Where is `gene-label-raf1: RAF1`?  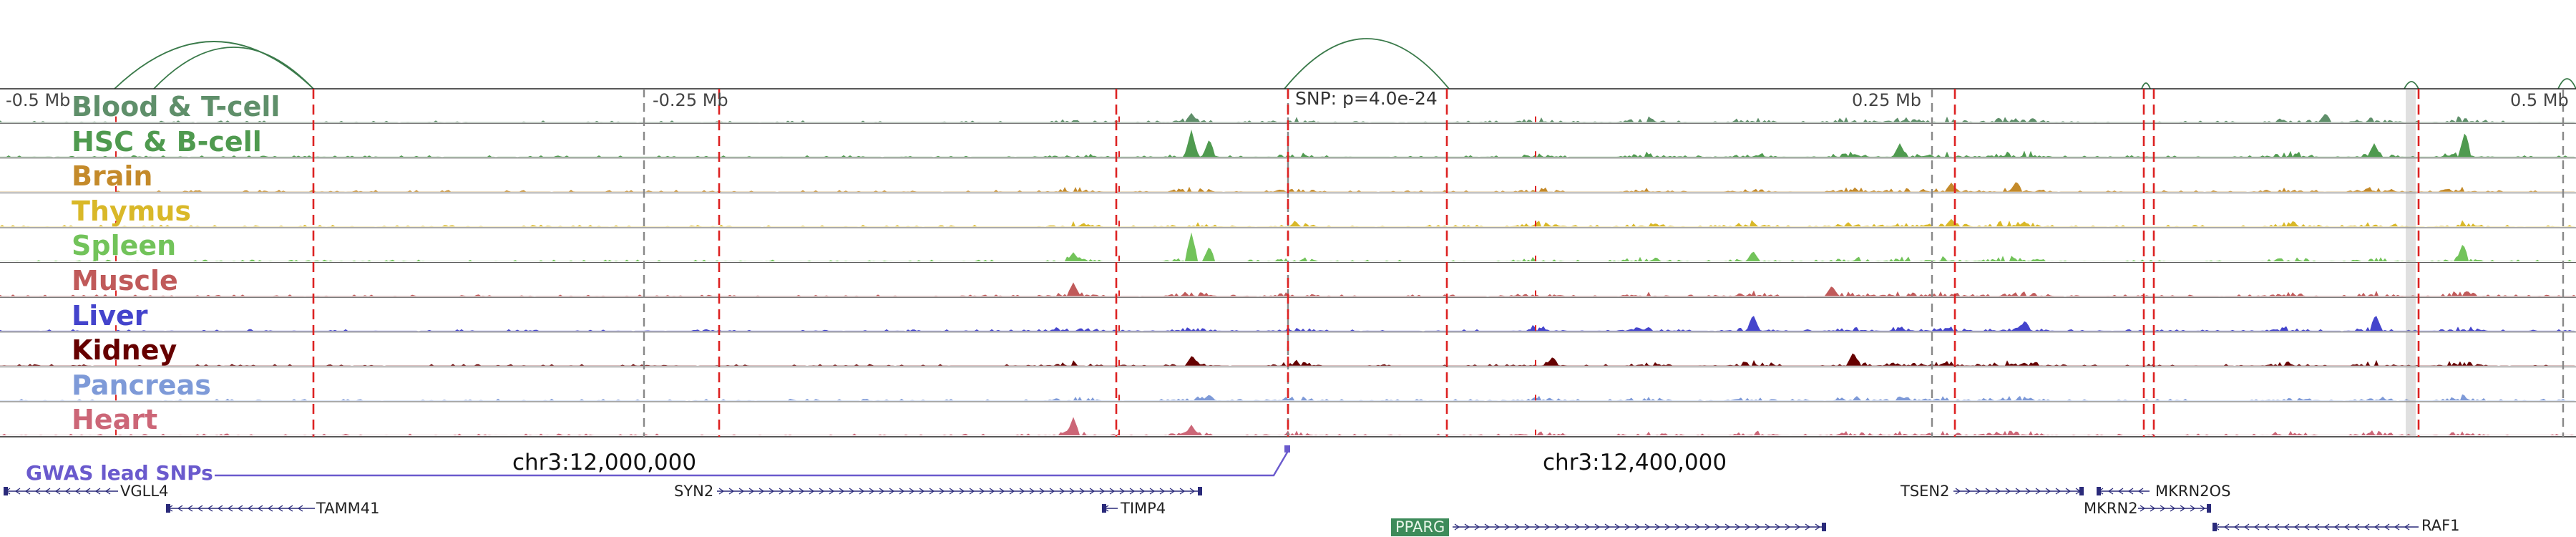
gene-label-raf1: RAF1 is located at coordinates (2440, 525).